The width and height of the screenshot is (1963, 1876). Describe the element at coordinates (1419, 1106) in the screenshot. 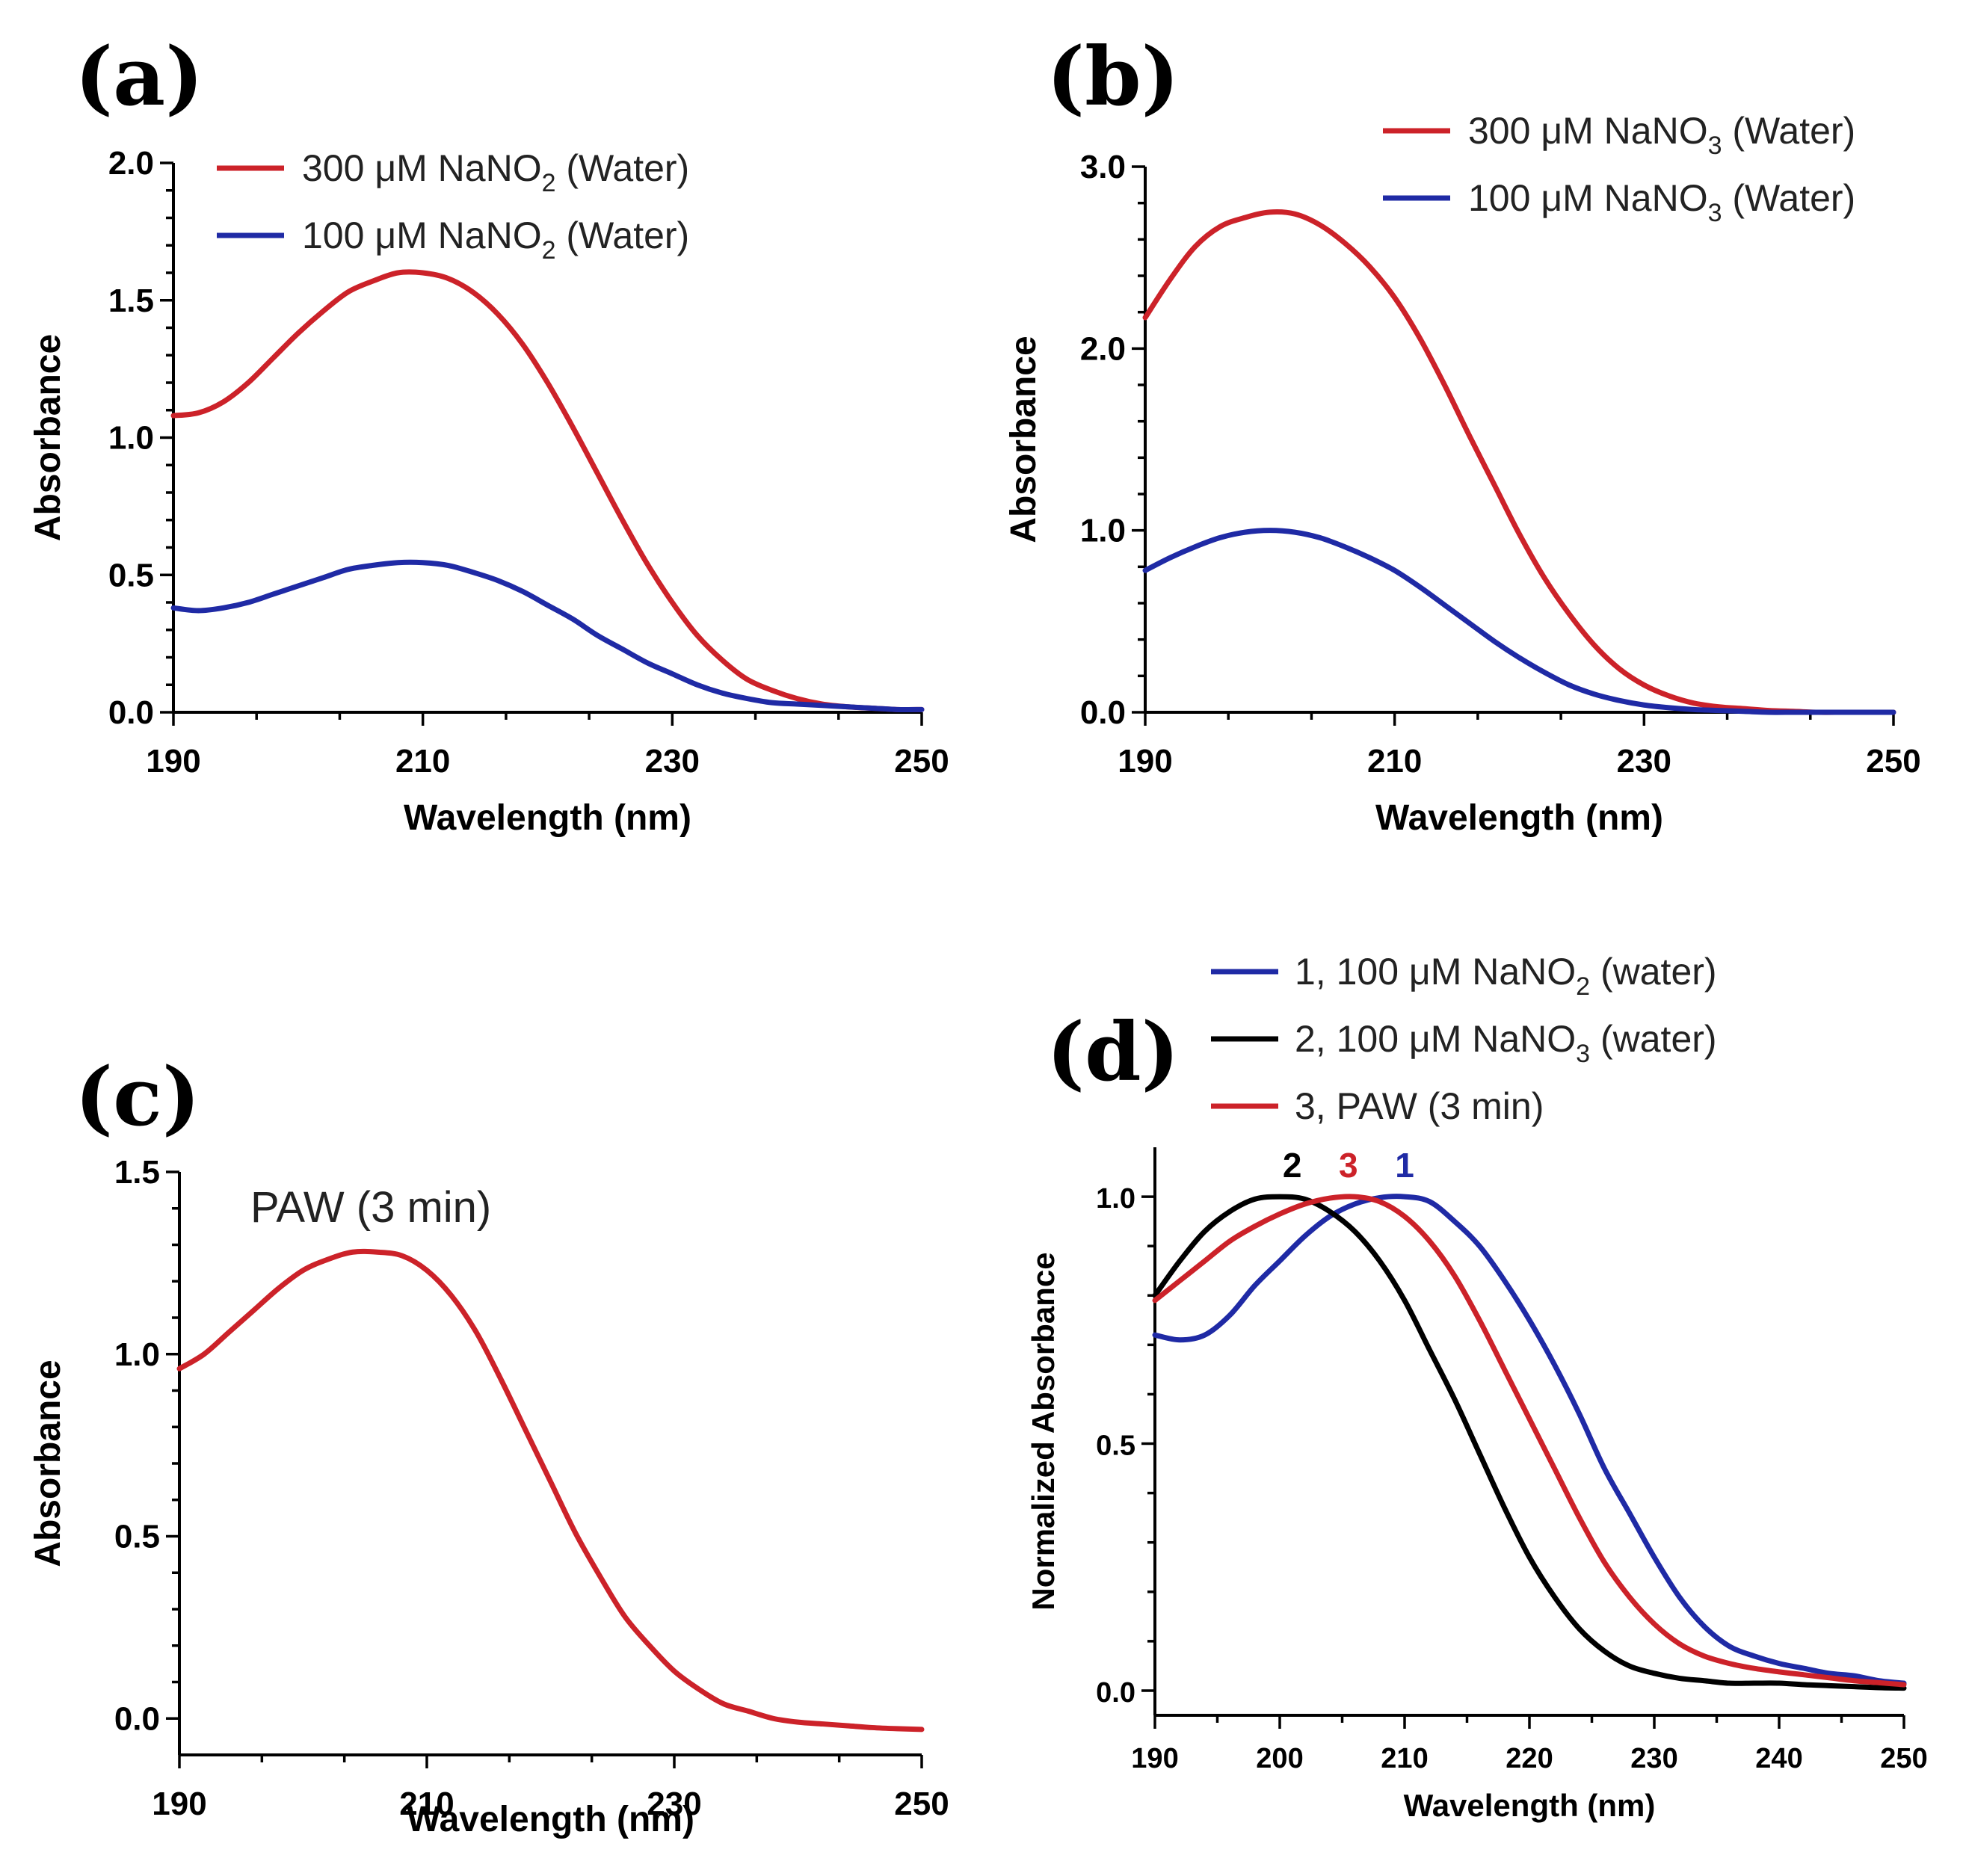

I see `legend-label: 3, PAW (3 min)` at that location.